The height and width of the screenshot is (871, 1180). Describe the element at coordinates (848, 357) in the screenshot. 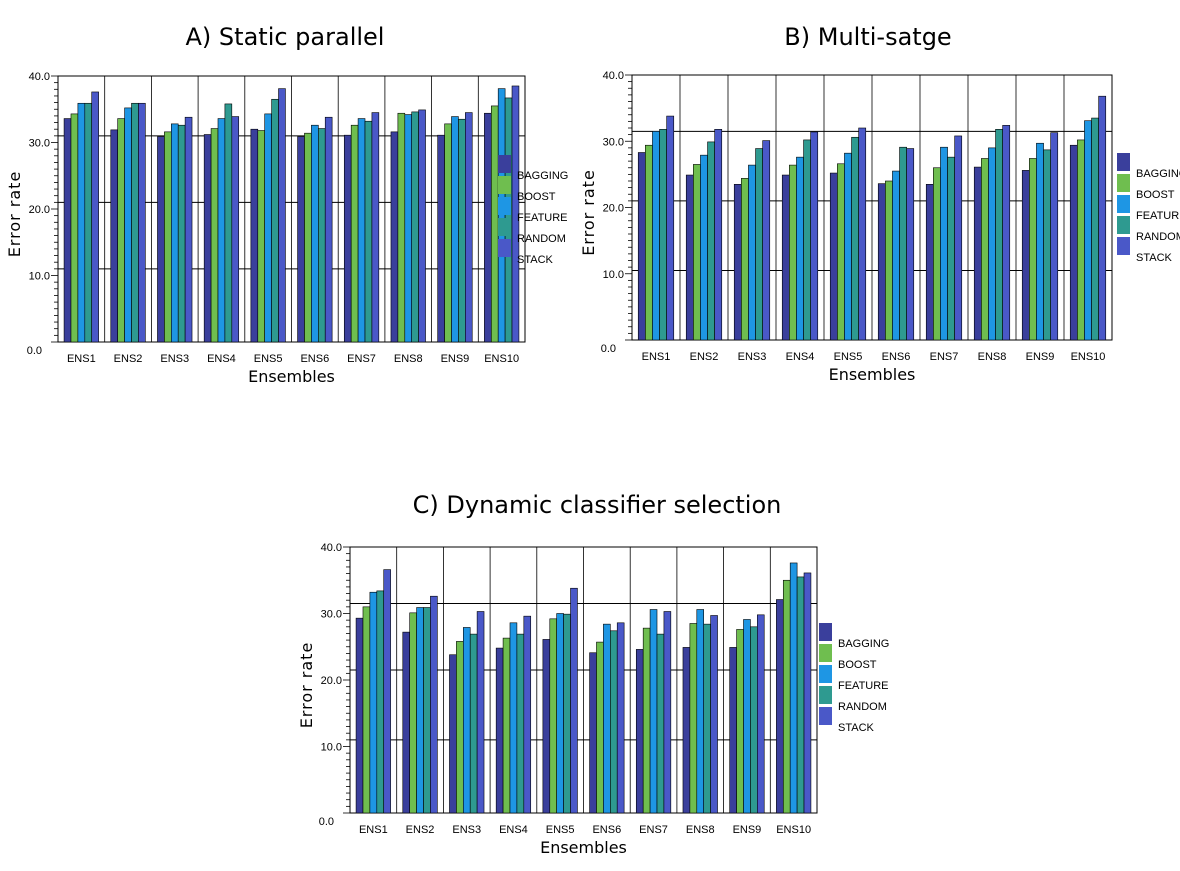

I see `x-tick-label: ENS5` at that location.